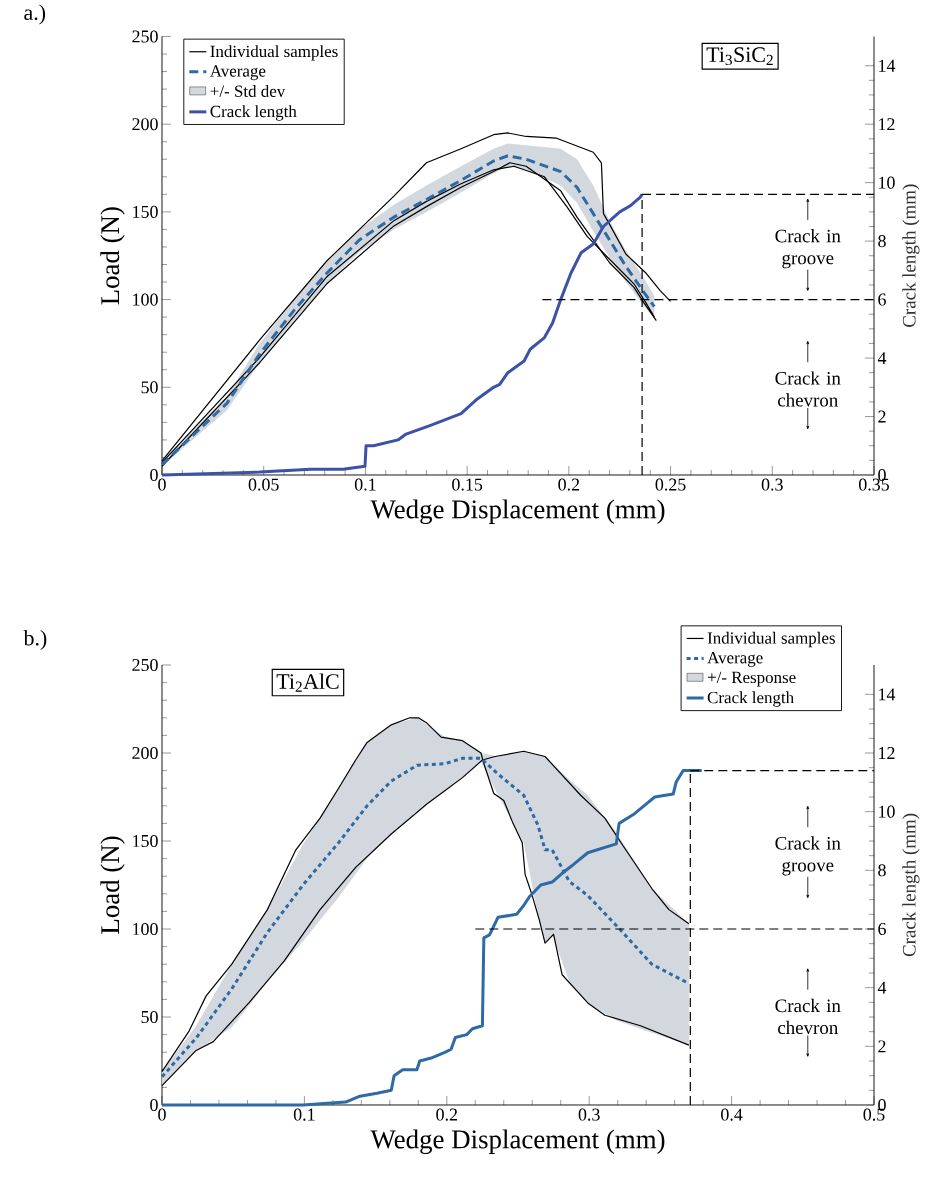 The width and height of the screenshot is (940, 1177). I want to click on text: b.), so click(35, 640).